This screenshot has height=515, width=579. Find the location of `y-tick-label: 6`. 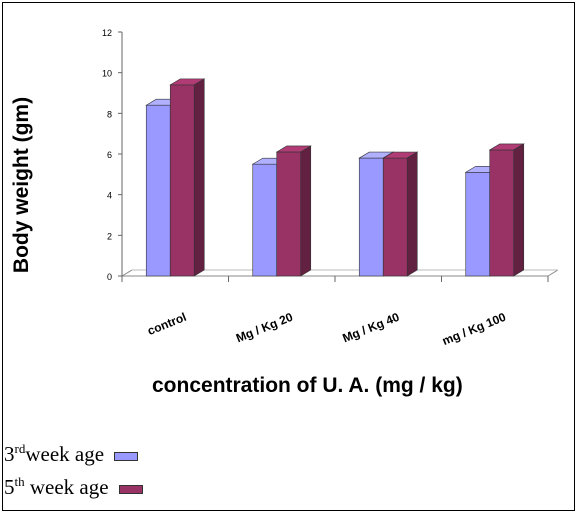

y-tick-label: 6 is located at coordinates (109, 155).